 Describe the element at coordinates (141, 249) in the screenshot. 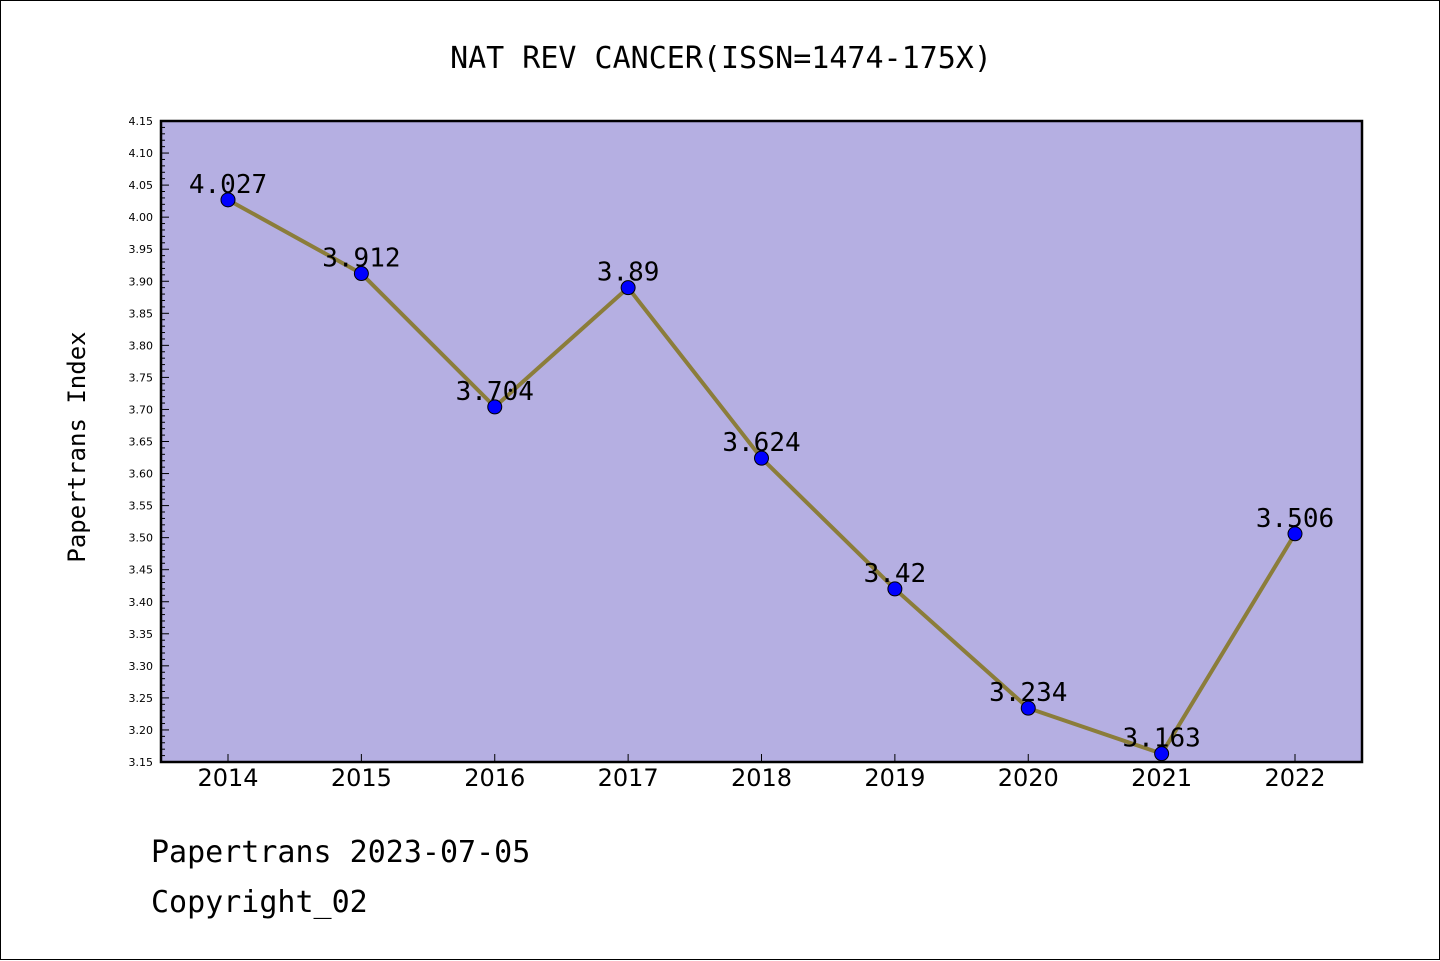

I see `y-tick-label: 3.95` at that location.